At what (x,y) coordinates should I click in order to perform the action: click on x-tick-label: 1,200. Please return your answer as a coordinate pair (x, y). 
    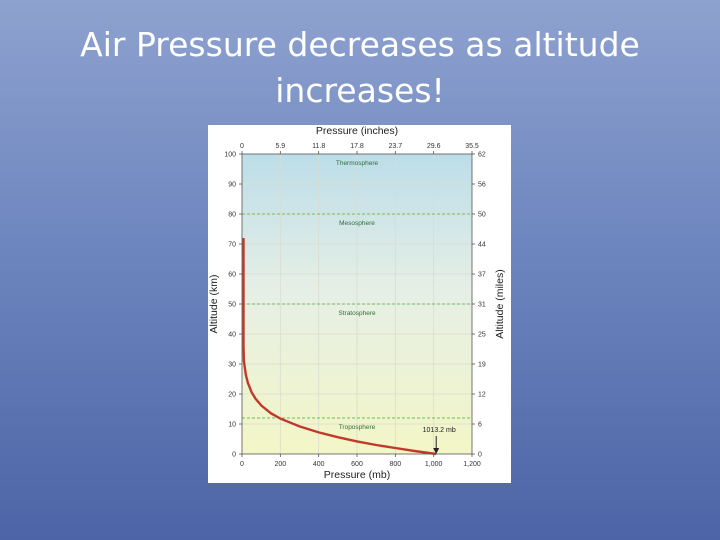
    Looking at the image, I should click on (472, 464).